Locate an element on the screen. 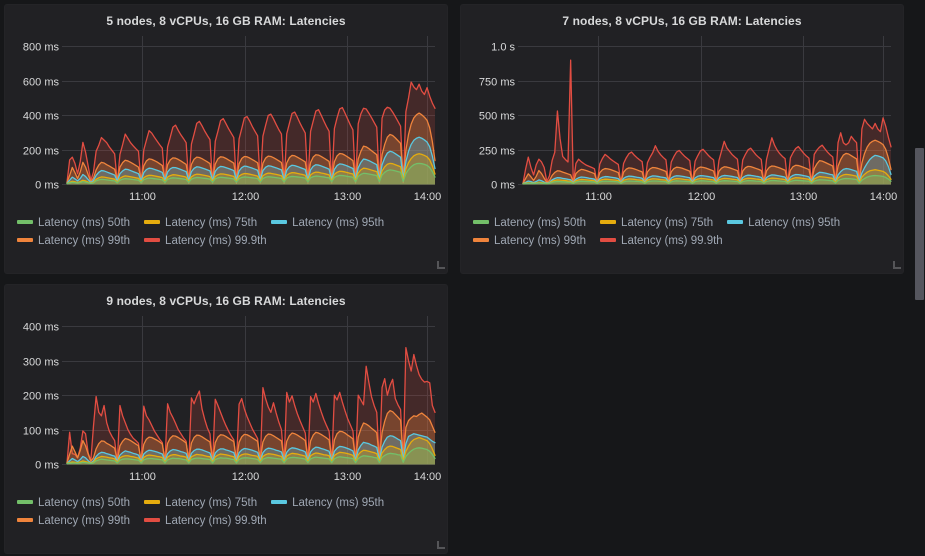  y-axis-tick-label: 800 ms is located at coordinates (41, 48).